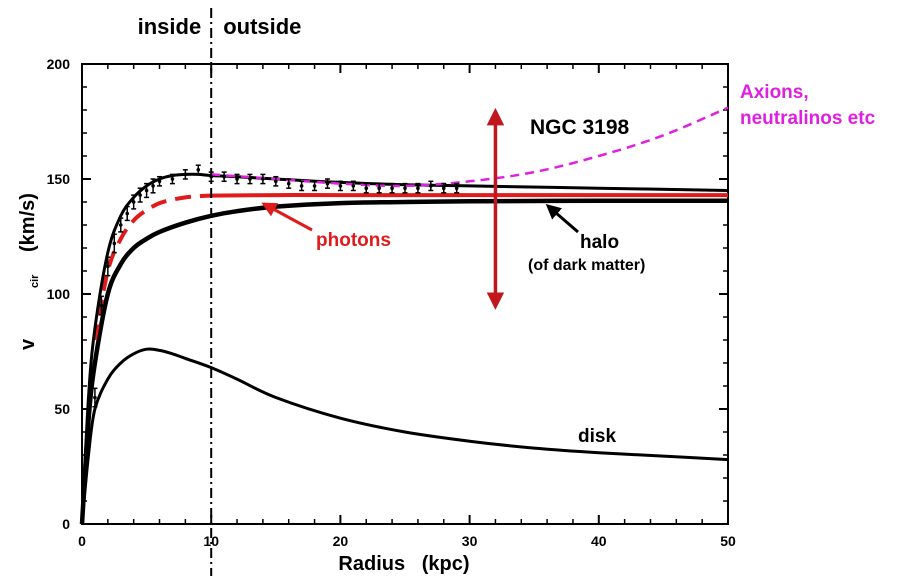 The width and height of the screenshot is (902, 581). What do you see at coordinates (287, 217) in the screenshot?
I see `photons-pointer-arrow` at bounding box center [287, 217].